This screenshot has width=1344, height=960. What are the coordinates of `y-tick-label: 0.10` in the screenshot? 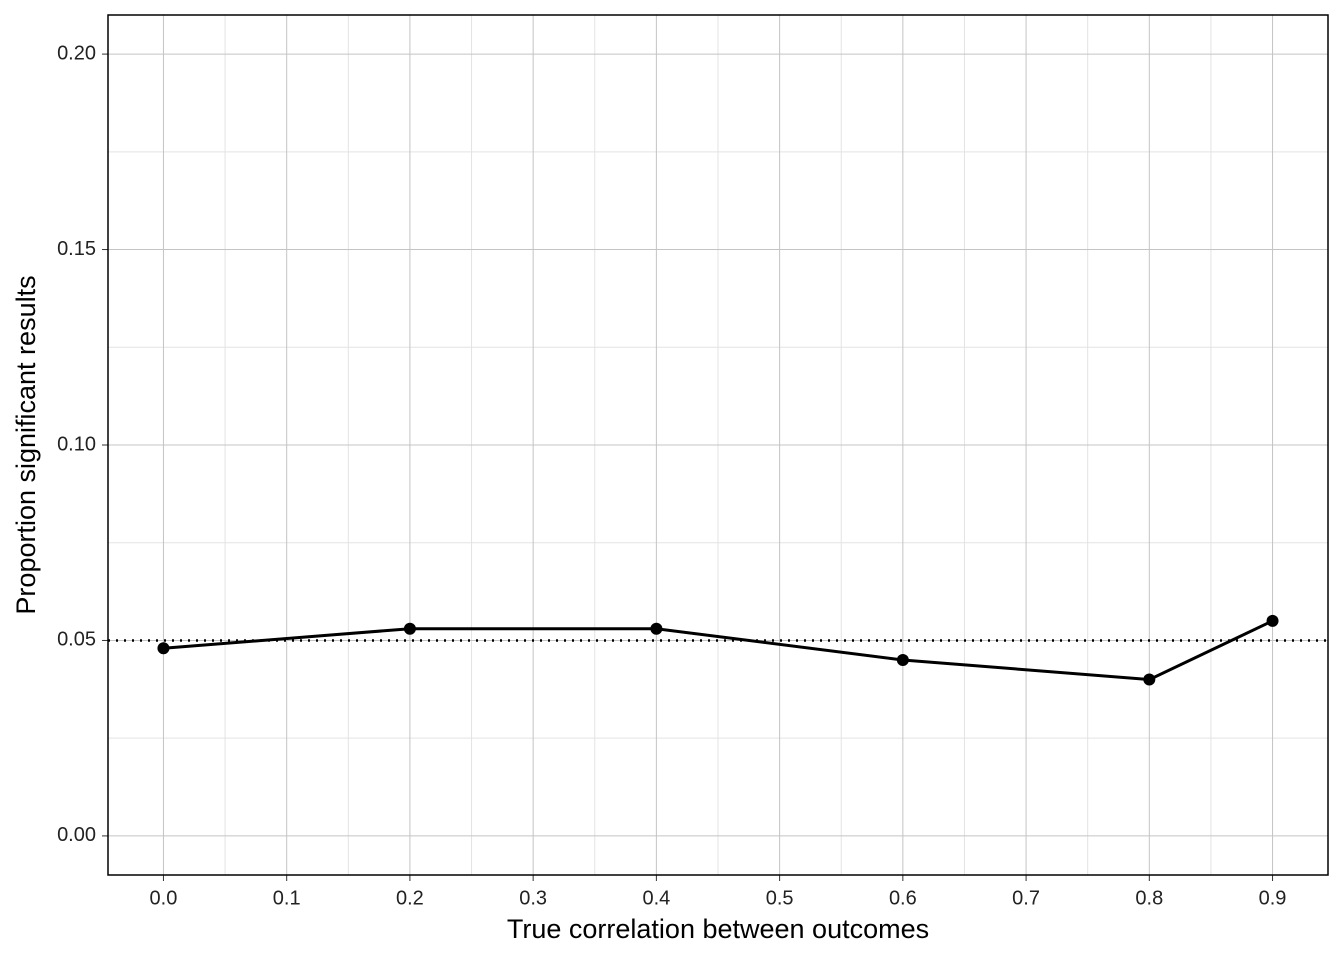 It's located at (76, 444).